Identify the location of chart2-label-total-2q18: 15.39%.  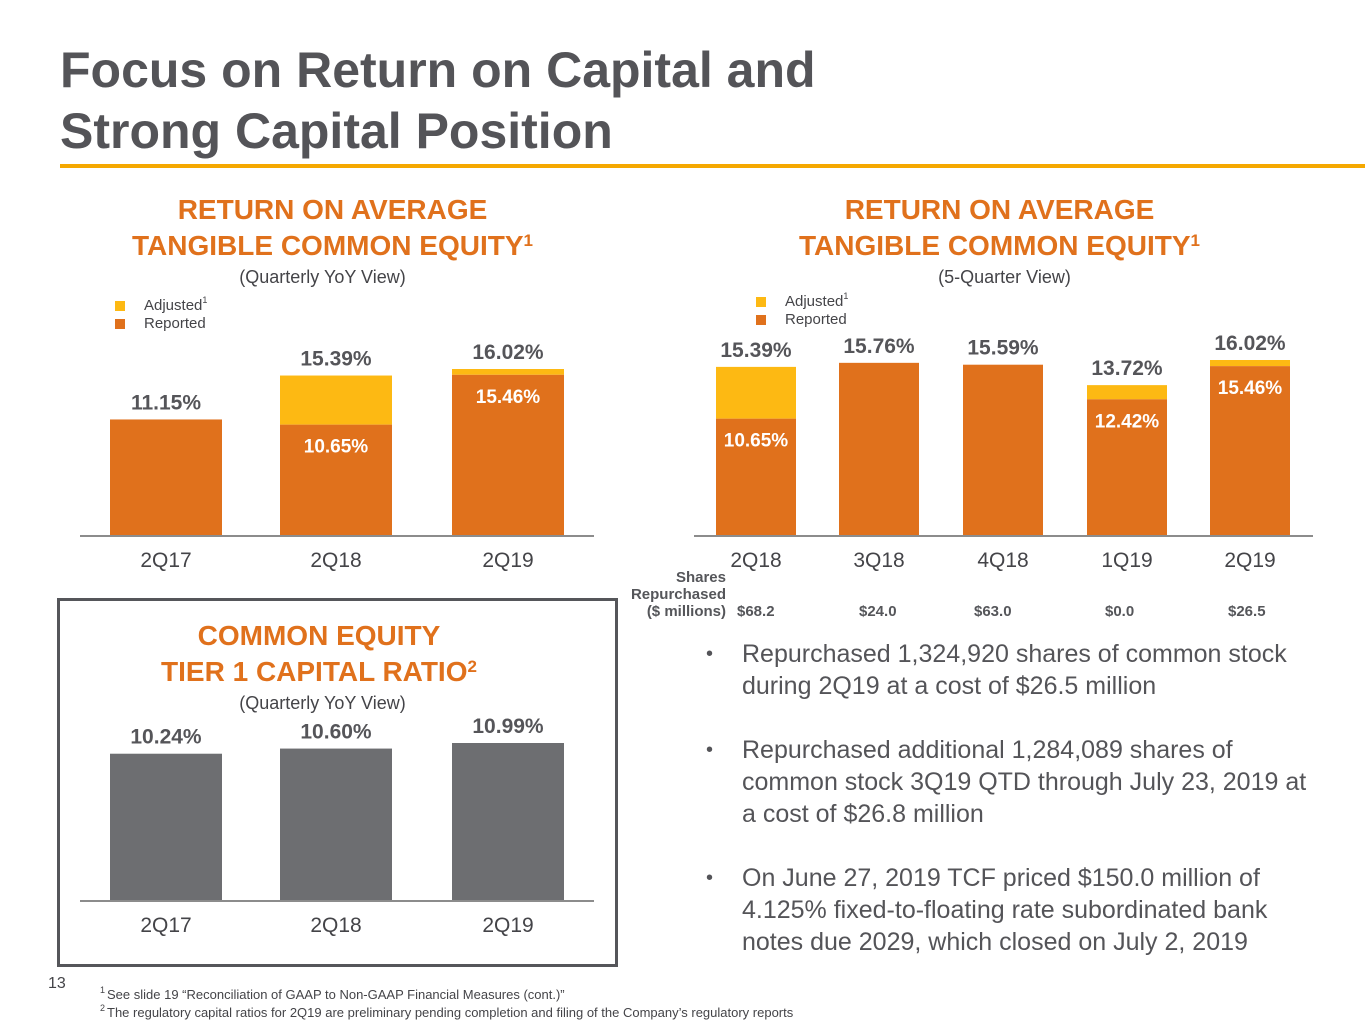
(756, 350).